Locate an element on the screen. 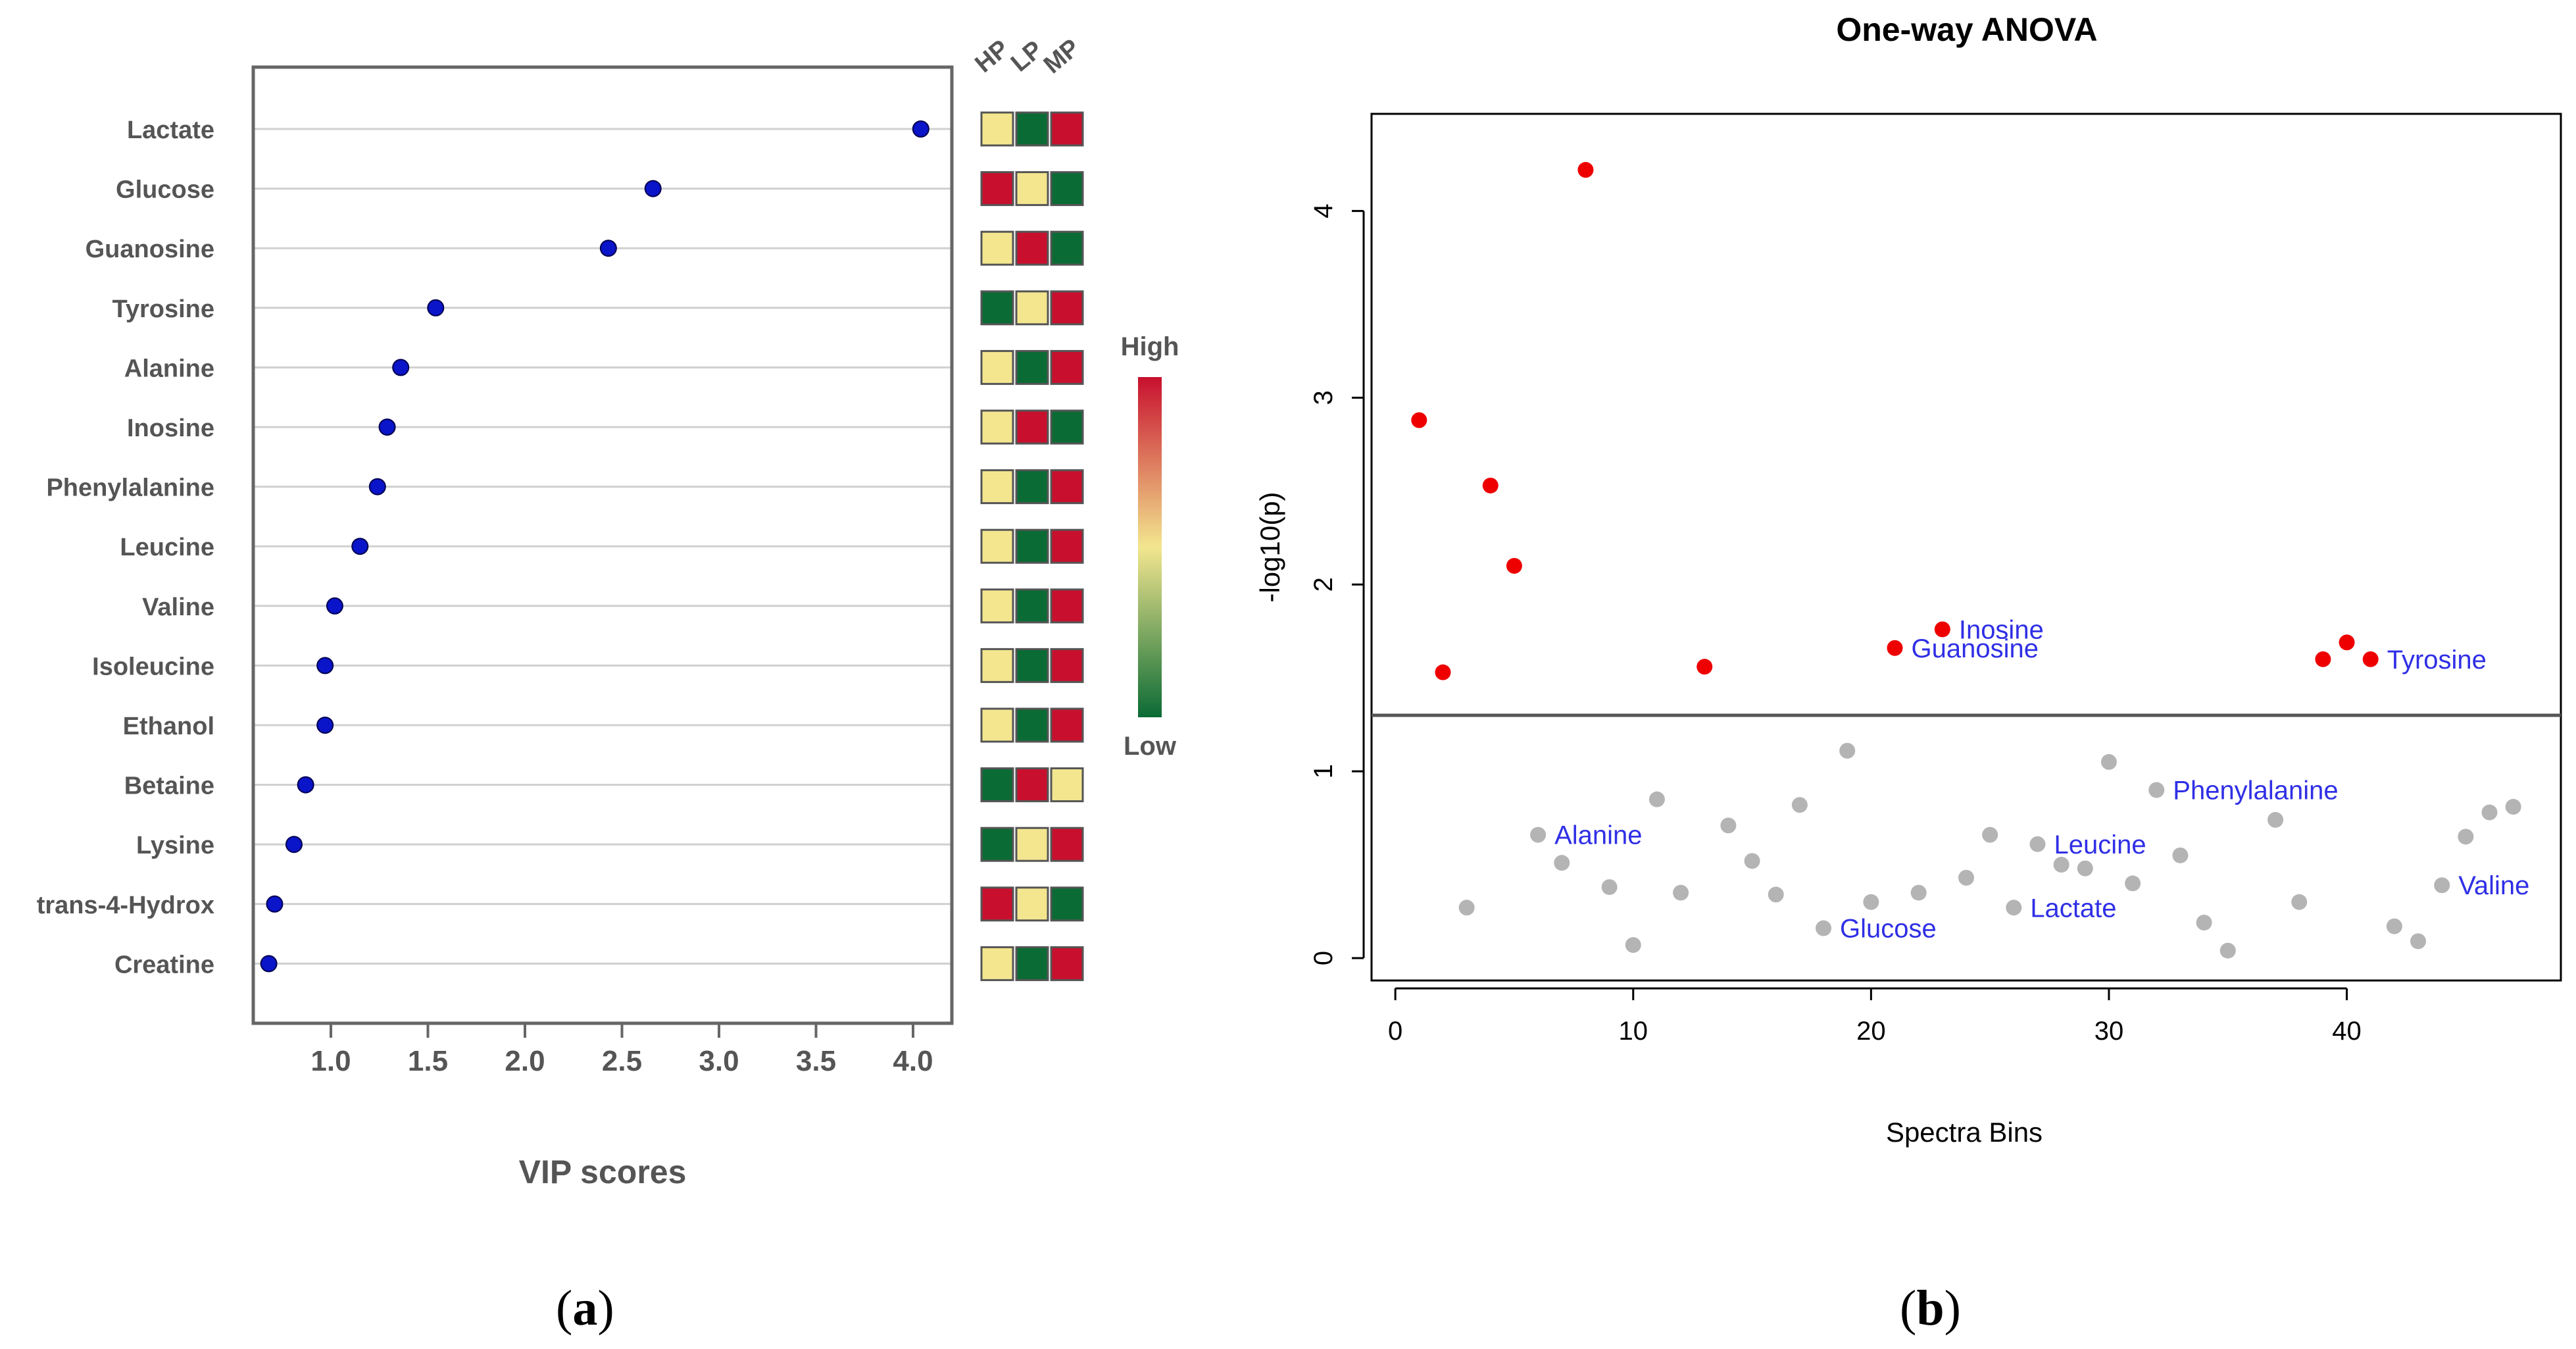 The width and height of the screenshot is (2576, 1349). category-label: Phenylalanine is located at coordinates (130, 488).